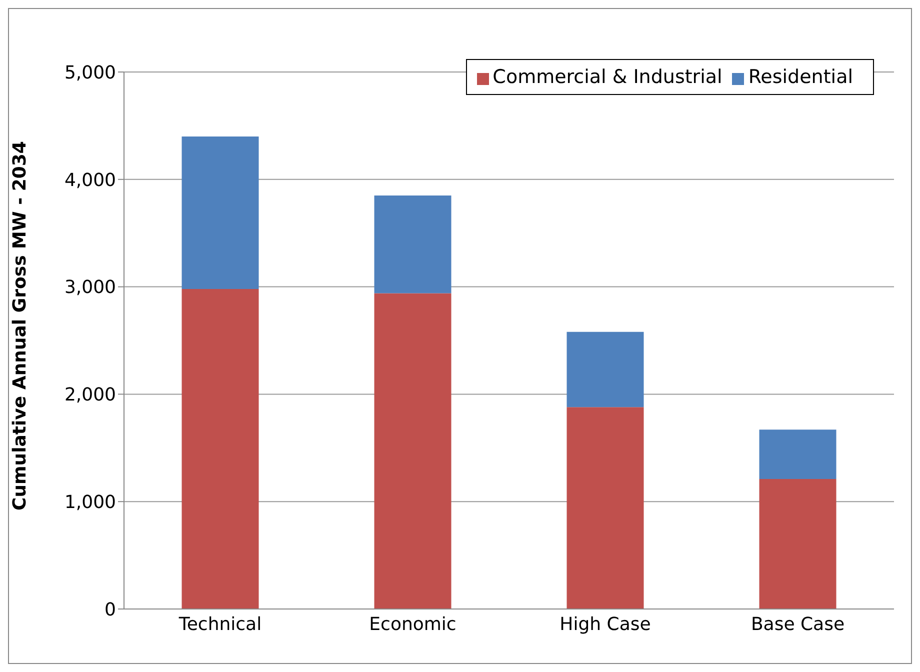  Describe the element at coordinates (607, 77) in the screenshot. I see `legend-label: Commercial & Industrial` at that location.